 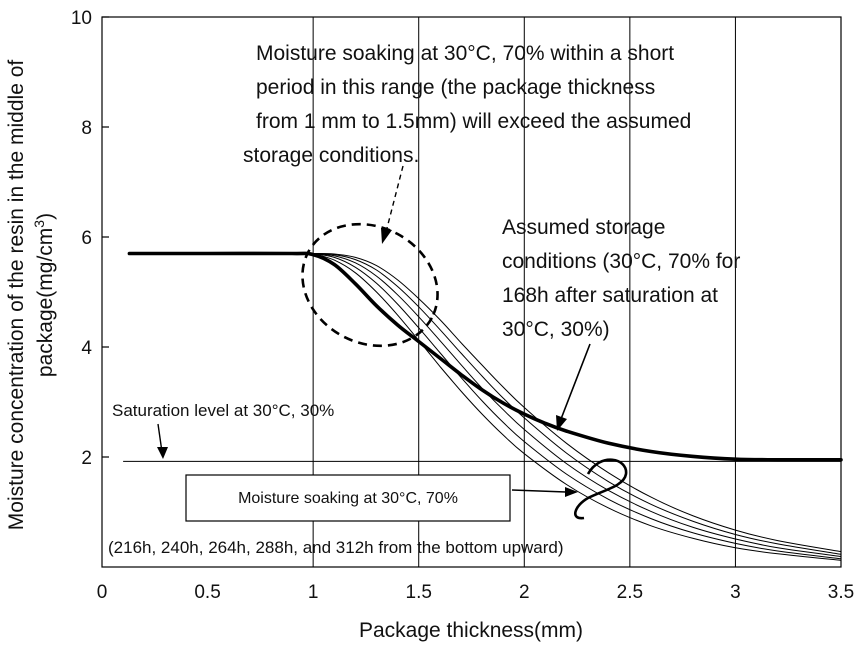 What do you see at coordinates (621, 261) in the screenshot?
I see `assumed-note-line2: conditions (30°C, 70% for` at bounding box center [621, 261].